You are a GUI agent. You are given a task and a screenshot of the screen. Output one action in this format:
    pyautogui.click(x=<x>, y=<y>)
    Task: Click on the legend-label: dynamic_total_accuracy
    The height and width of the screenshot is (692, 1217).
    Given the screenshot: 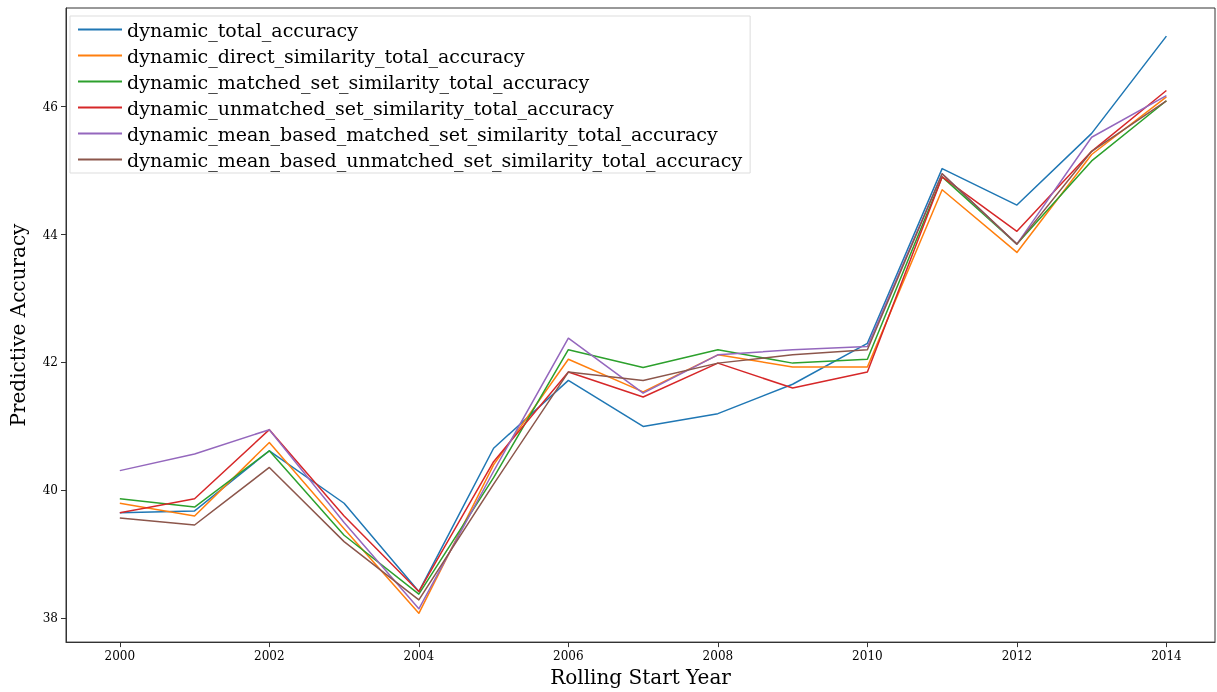 What is the action you would take?
    pyautogui.click(x=243, y=30)
    